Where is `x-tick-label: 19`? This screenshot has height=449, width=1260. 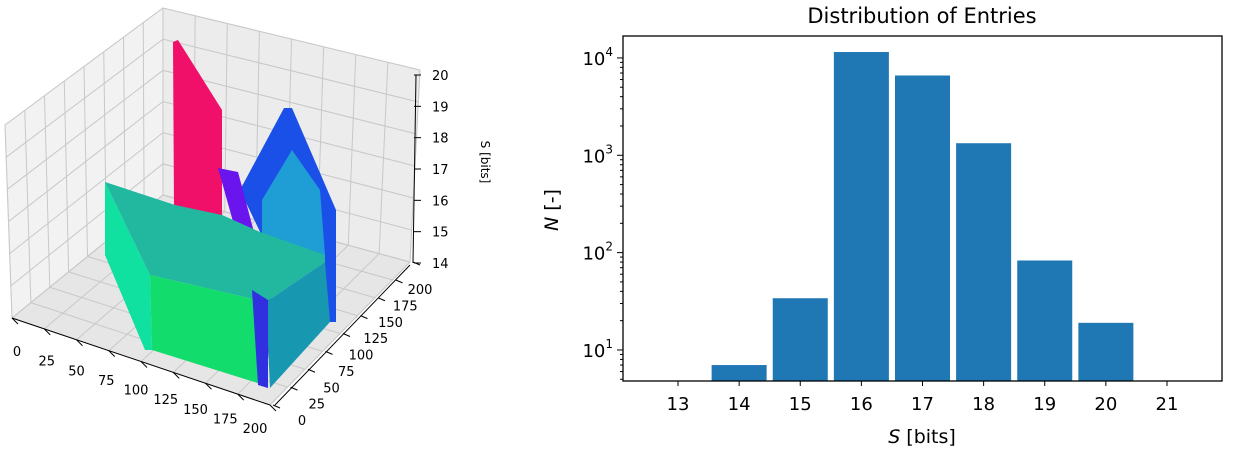 x-tick-label: 19 is located at coordinates (1044, 404).